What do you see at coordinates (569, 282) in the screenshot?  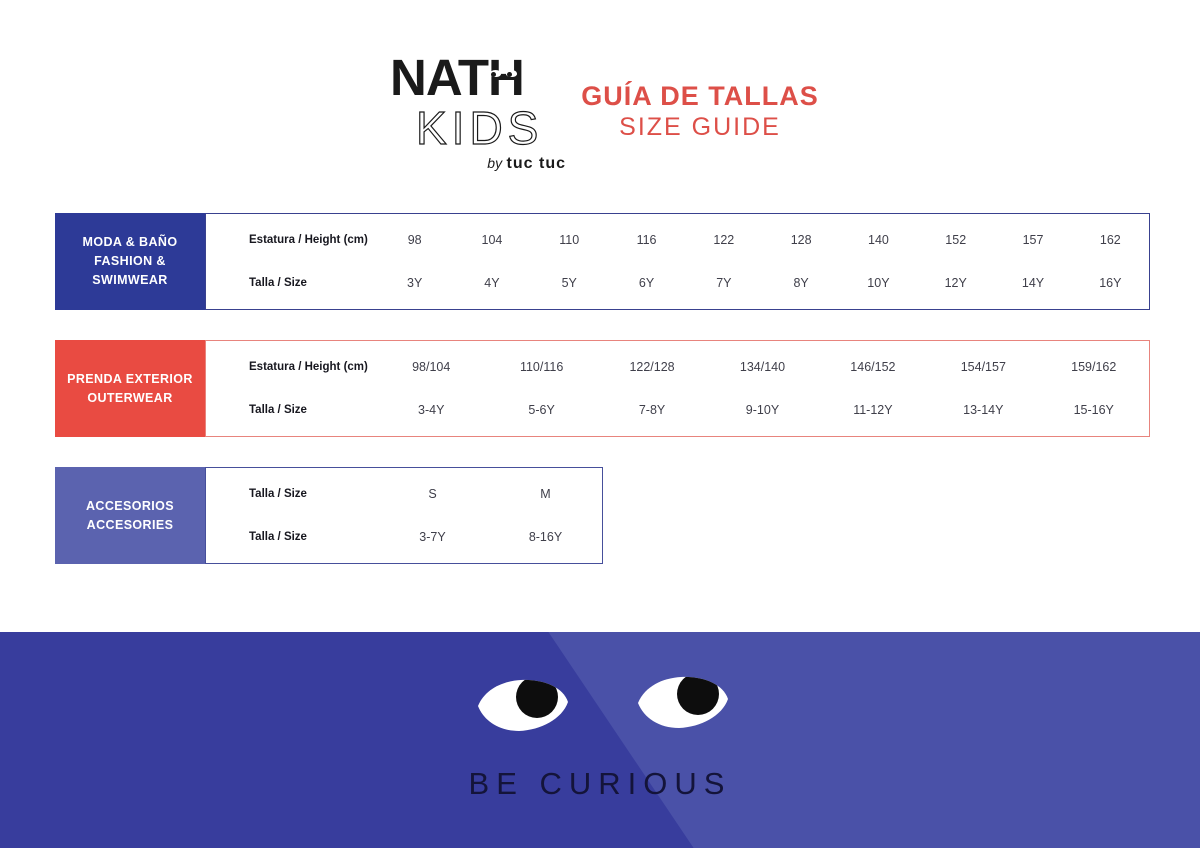 I see `value-cell: 5Y` at bounding box center [569, 282].